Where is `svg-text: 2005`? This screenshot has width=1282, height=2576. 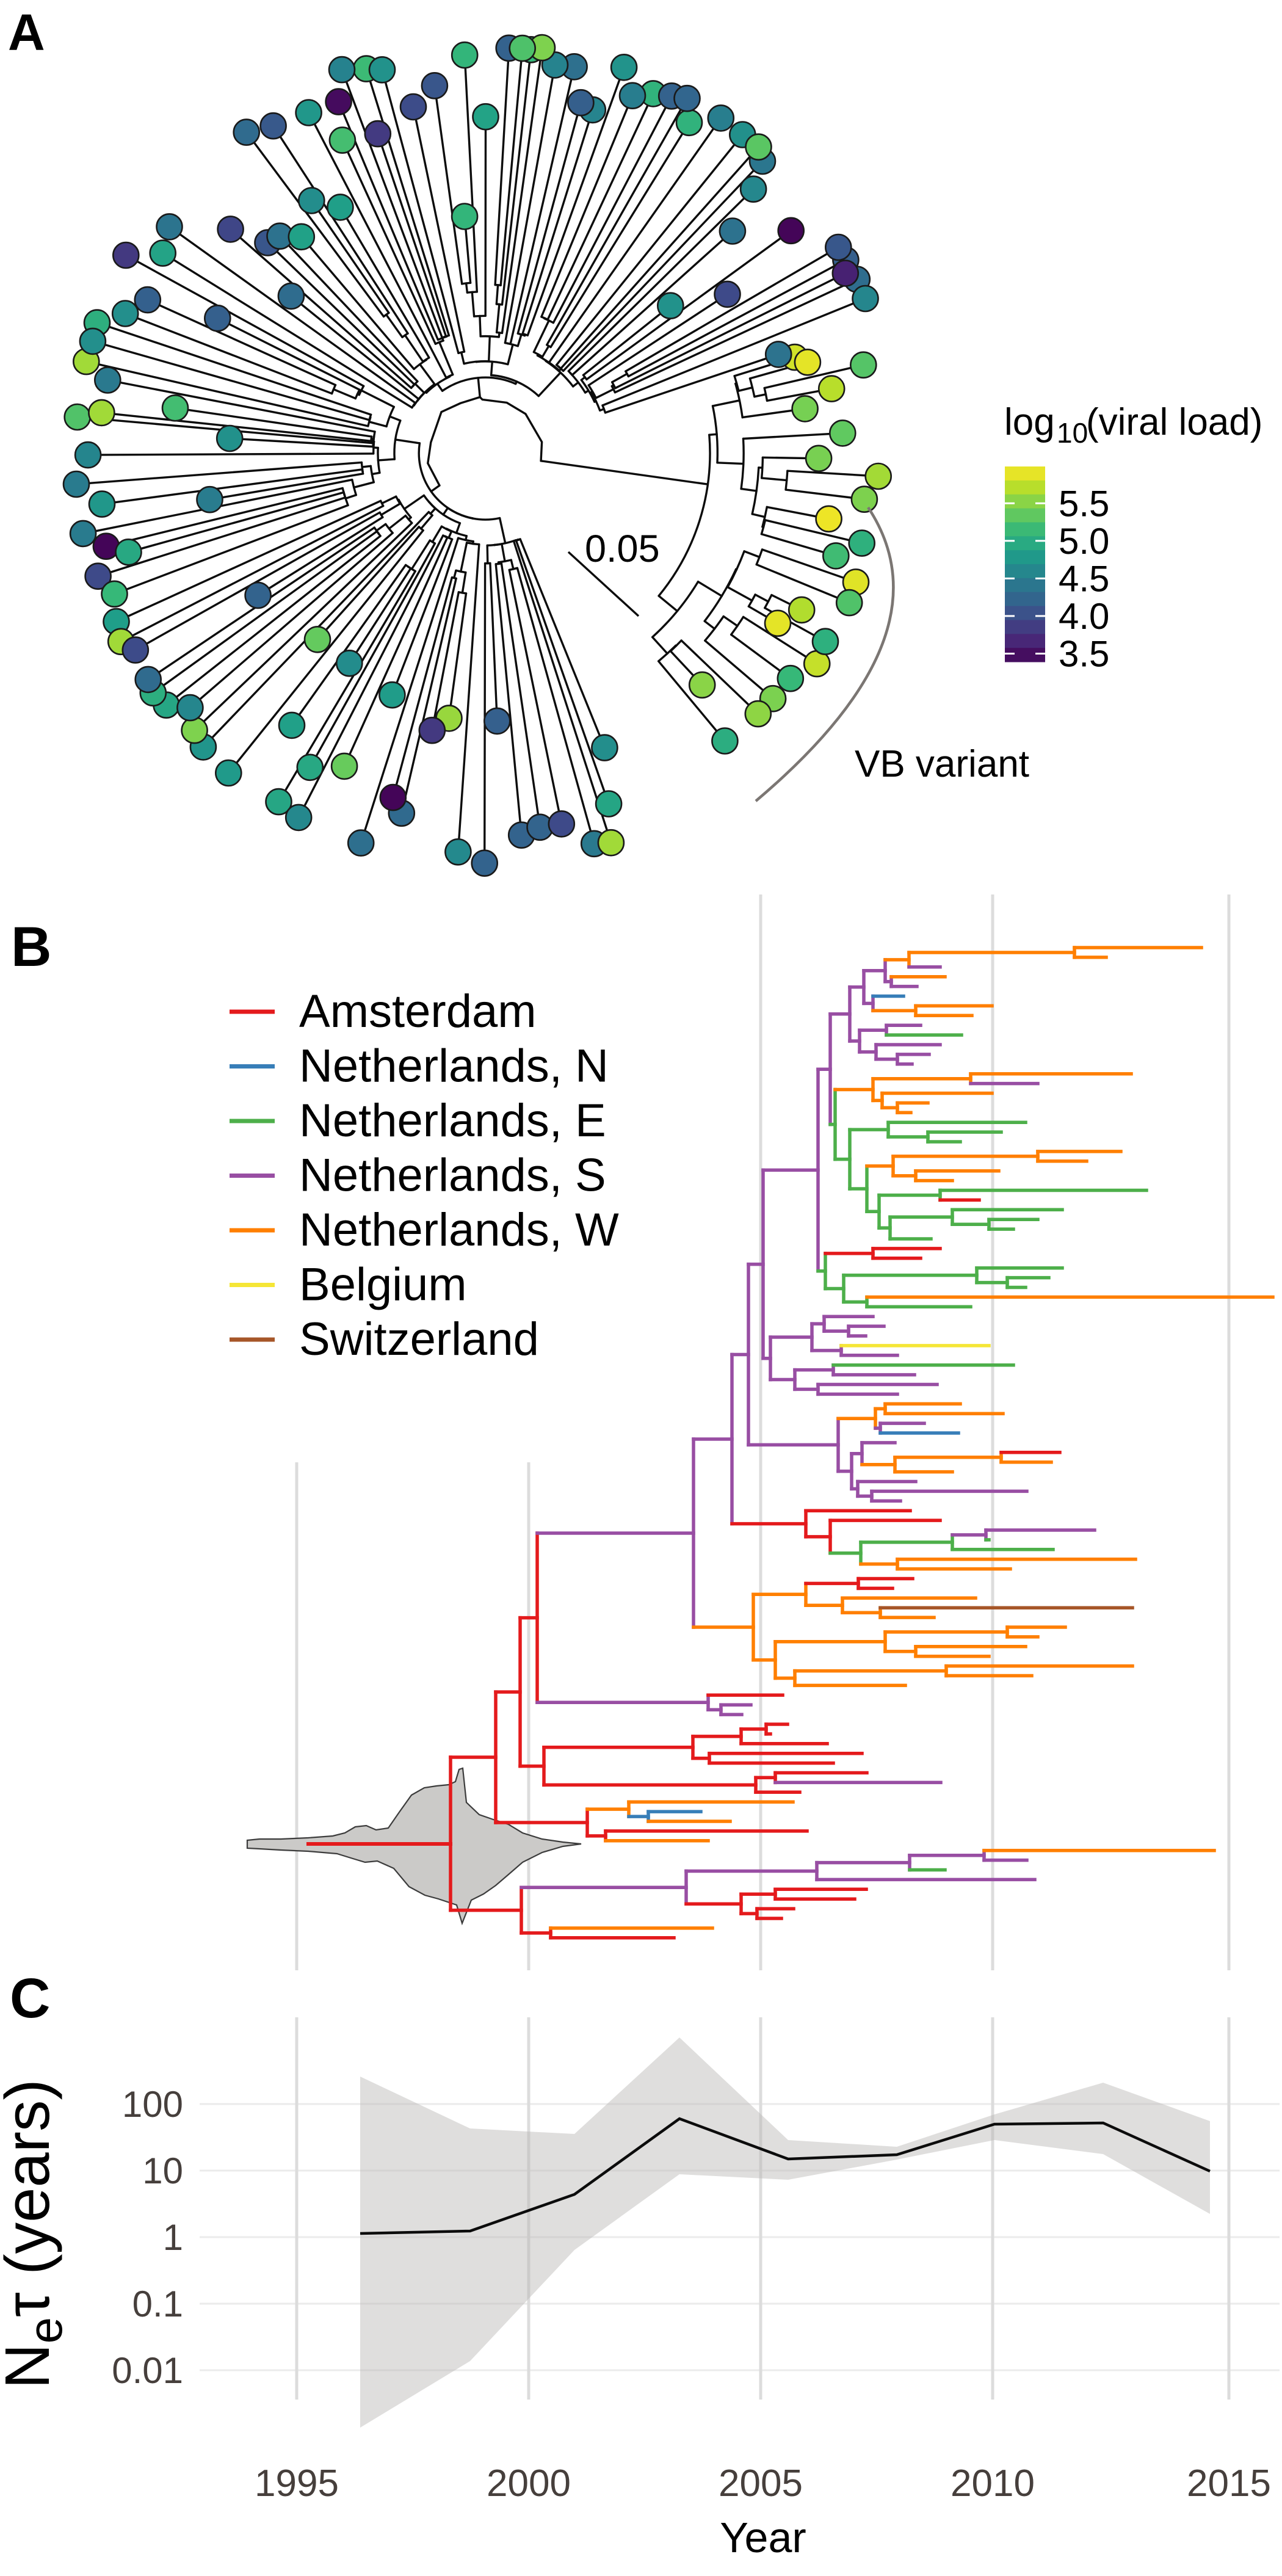 svg-text: 2005 is located at coordinates (761, 2483).